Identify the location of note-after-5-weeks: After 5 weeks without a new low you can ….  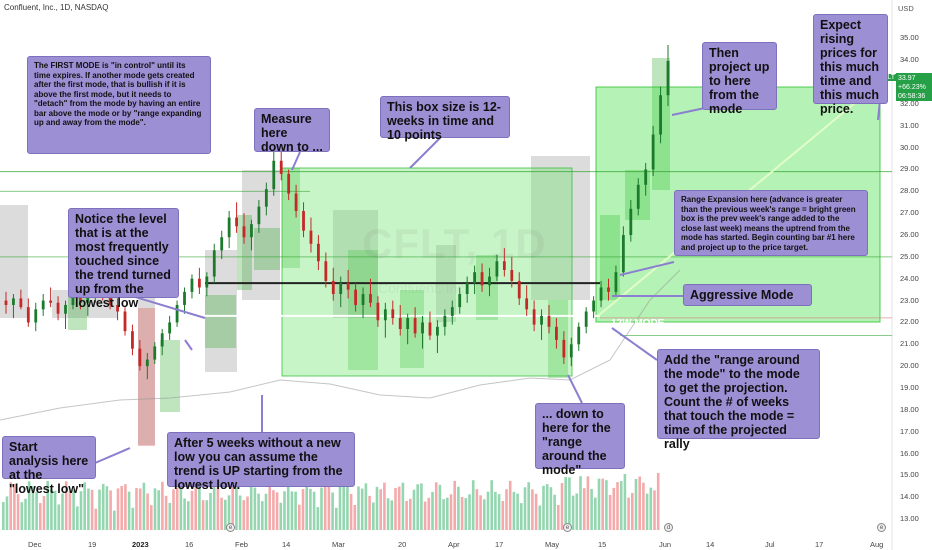
(261, 462).